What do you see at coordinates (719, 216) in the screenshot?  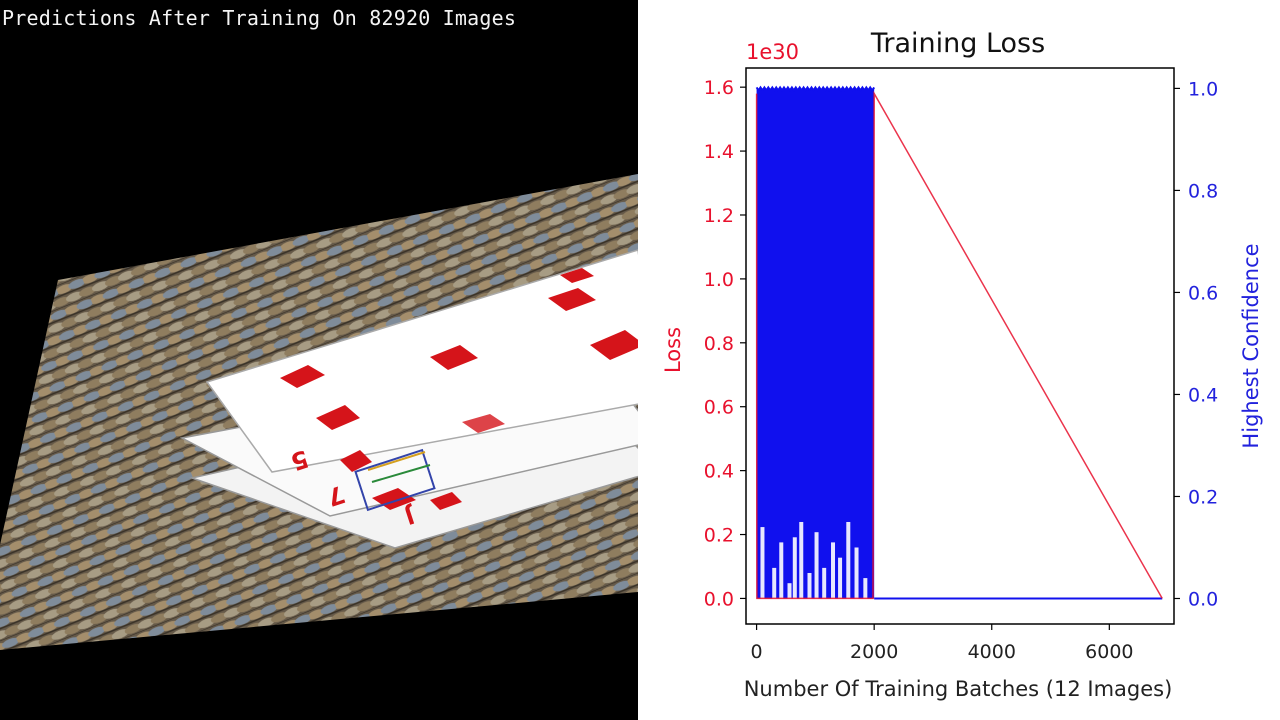 I see `y-tick-label-left-6: 1.2` at bounding box center [719, 216].